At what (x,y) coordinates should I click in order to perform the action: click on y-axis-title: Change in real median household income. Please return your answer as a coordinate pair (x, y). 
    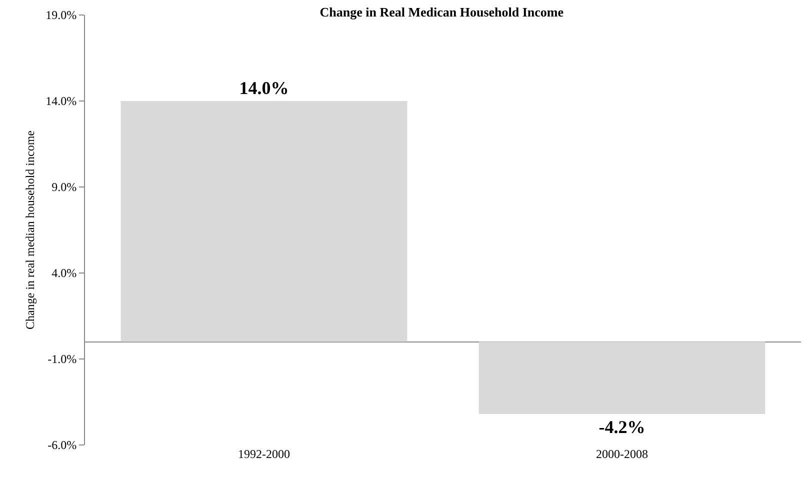
    Looking at the image, I should click on (29, 230).